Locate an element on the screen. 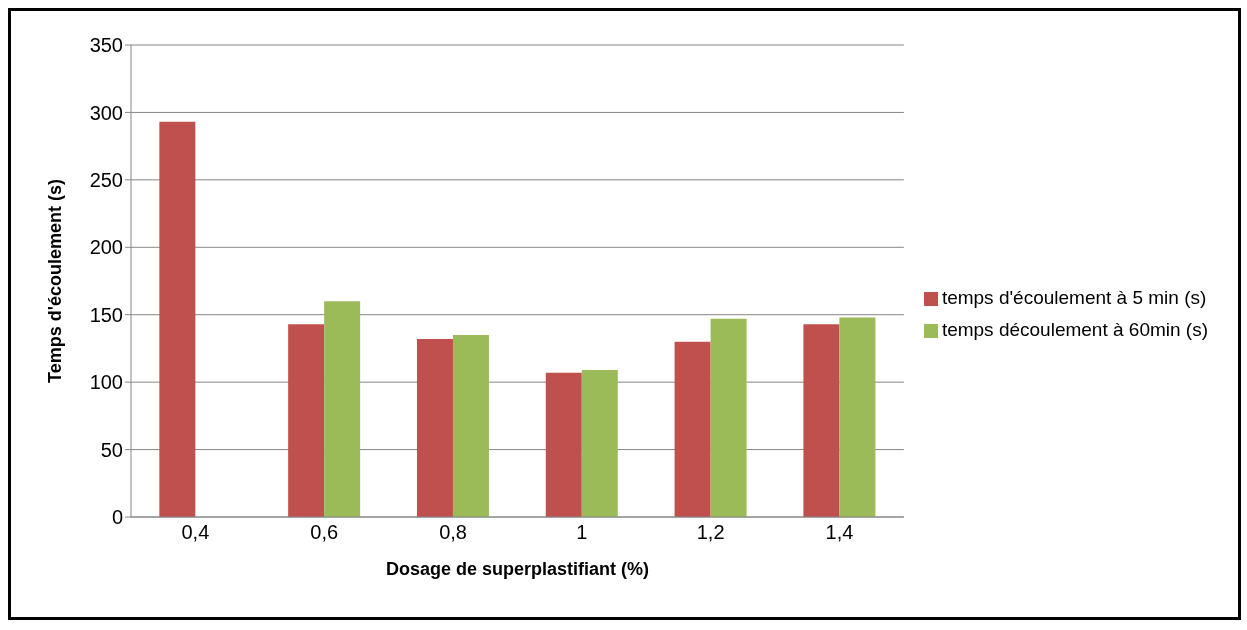  y-tick-label: 150 is located at coordinates (106, 314).